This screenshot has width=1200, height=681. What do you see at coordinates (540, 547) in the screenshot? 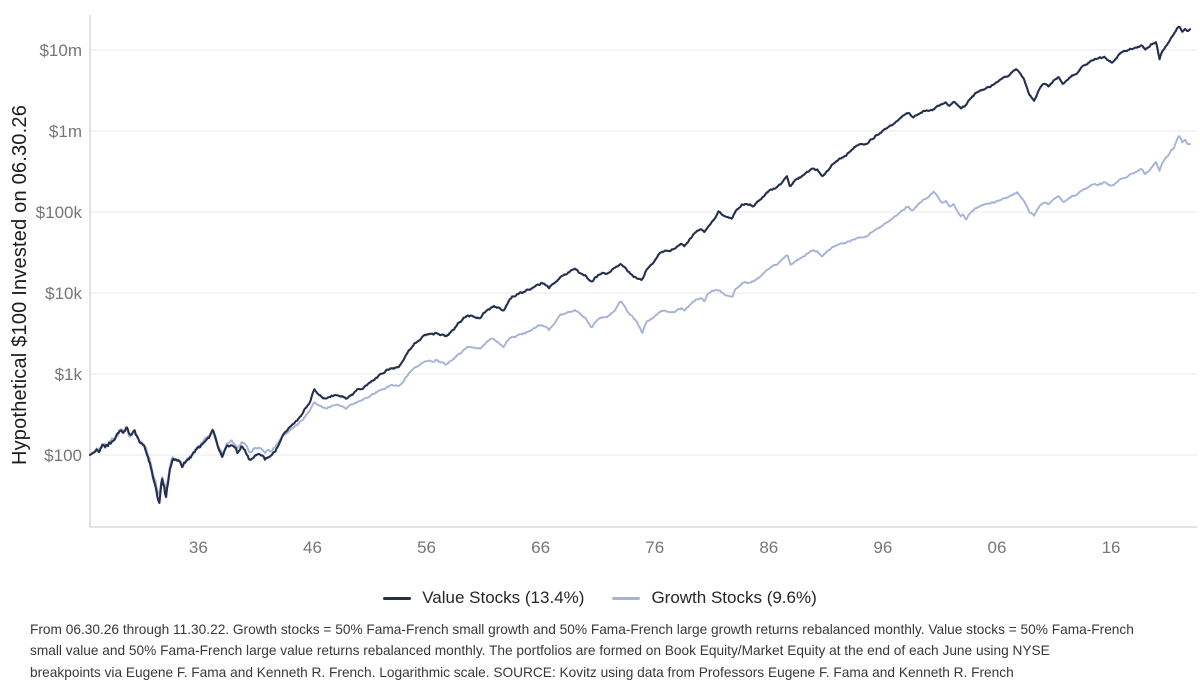
I see `x-tick-label: 66` at bounding box center [540, 547].